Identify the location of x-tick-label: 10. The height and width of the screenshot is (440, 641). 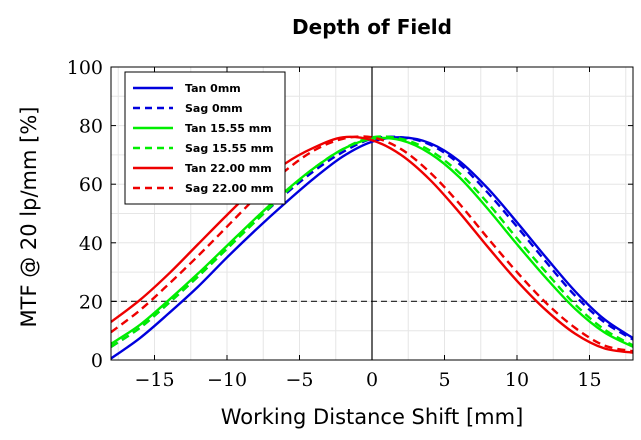
(517, 380).